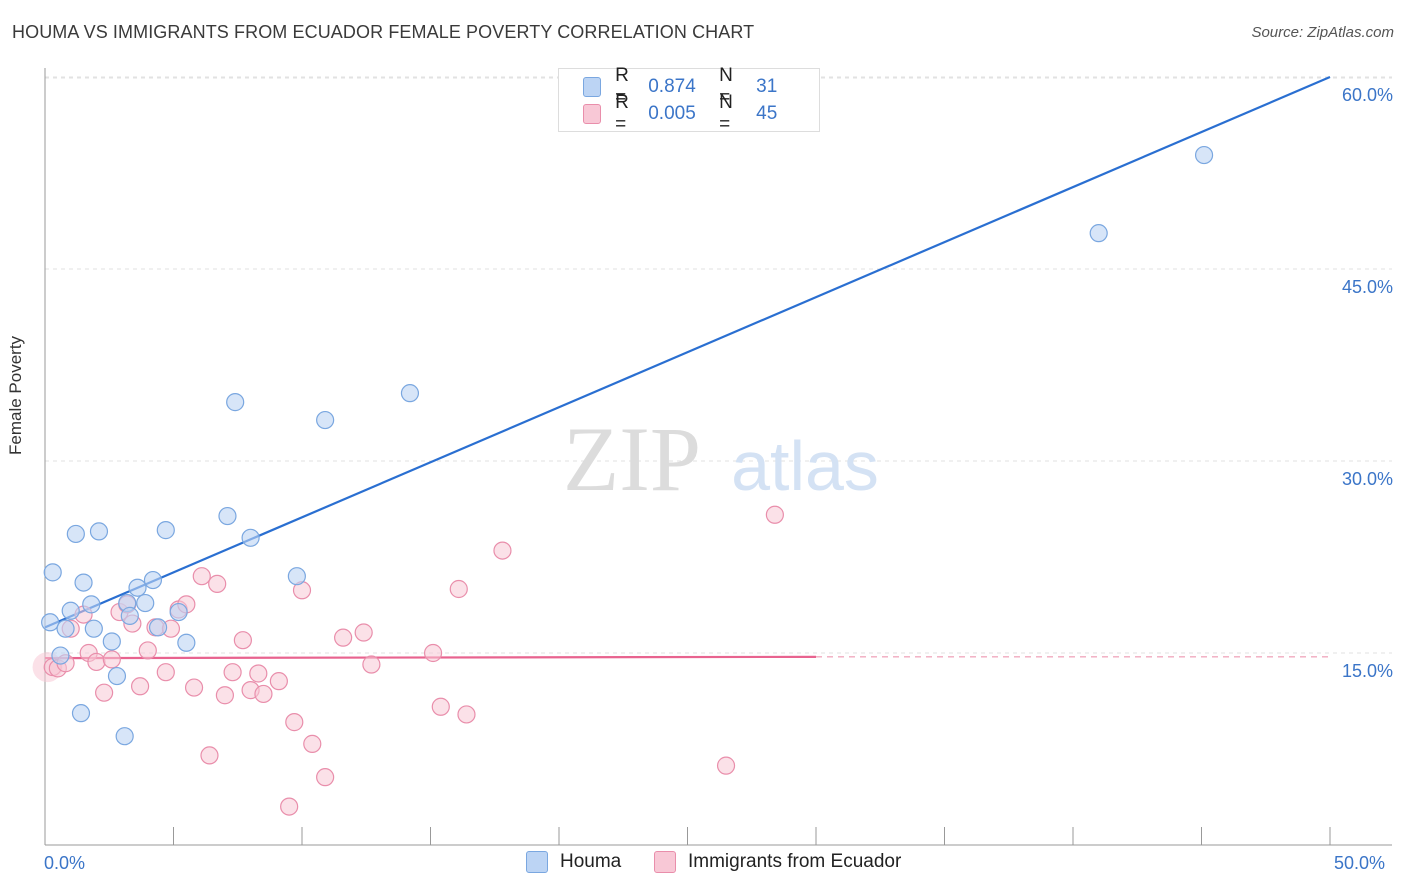 This screenshot has height=892, width=1406. What do you see at coordinates (665, 862) in the screenshot?
I see `ecuador-swatch` at bounding box center [665, 862].